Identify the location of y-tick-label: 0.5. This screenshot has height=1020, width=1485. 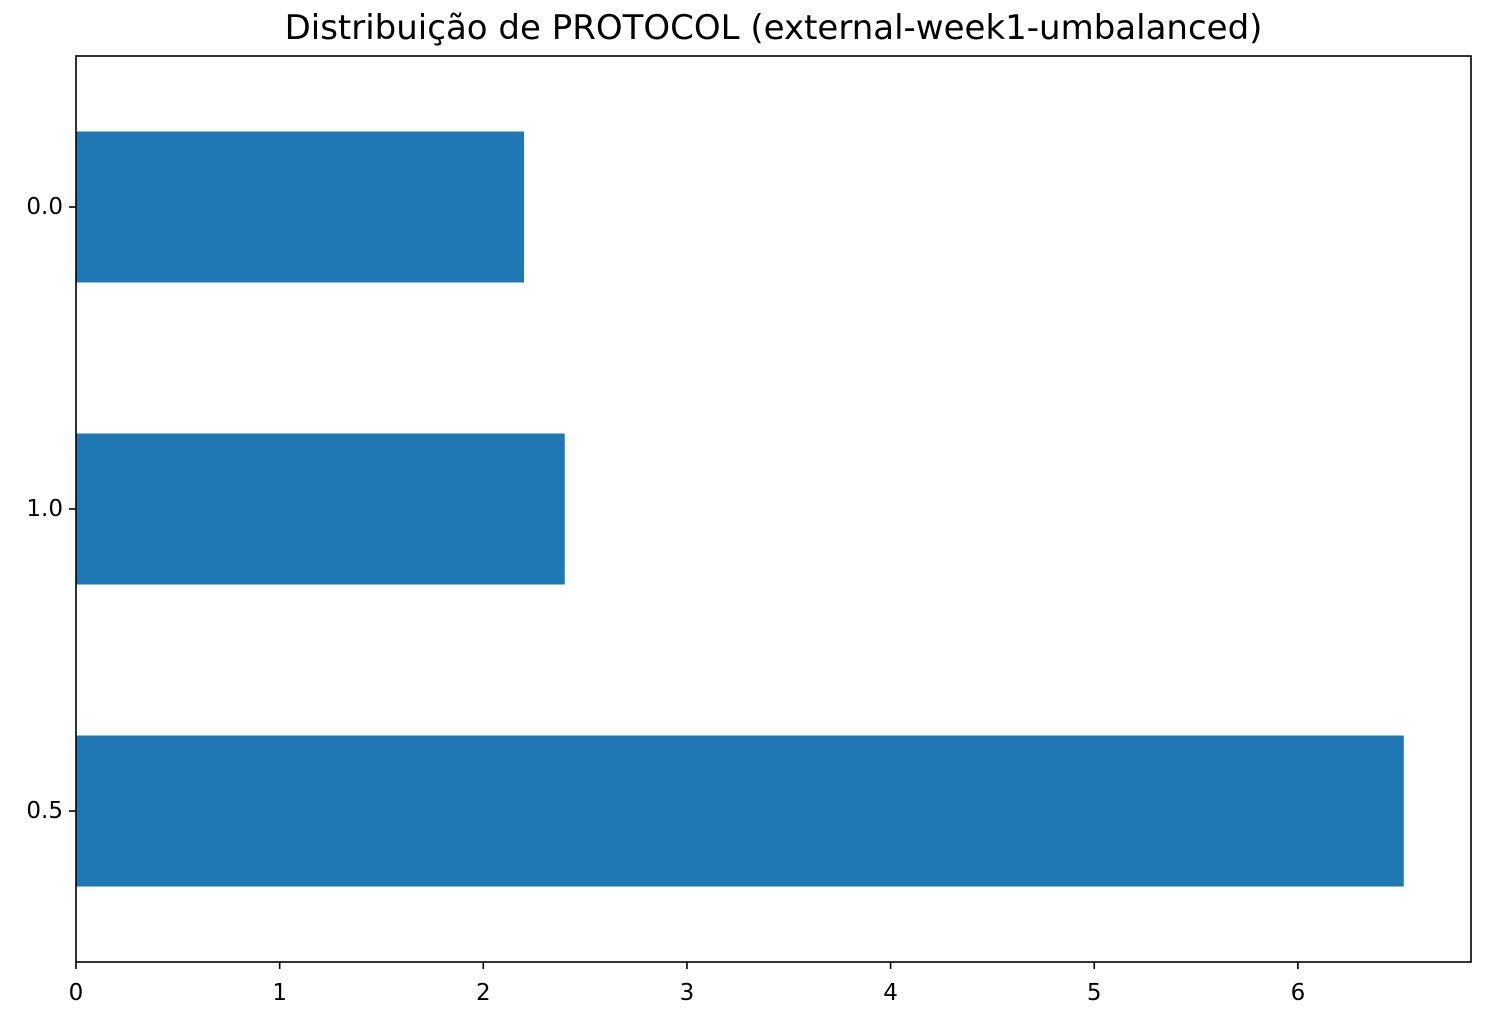
(44, 811).